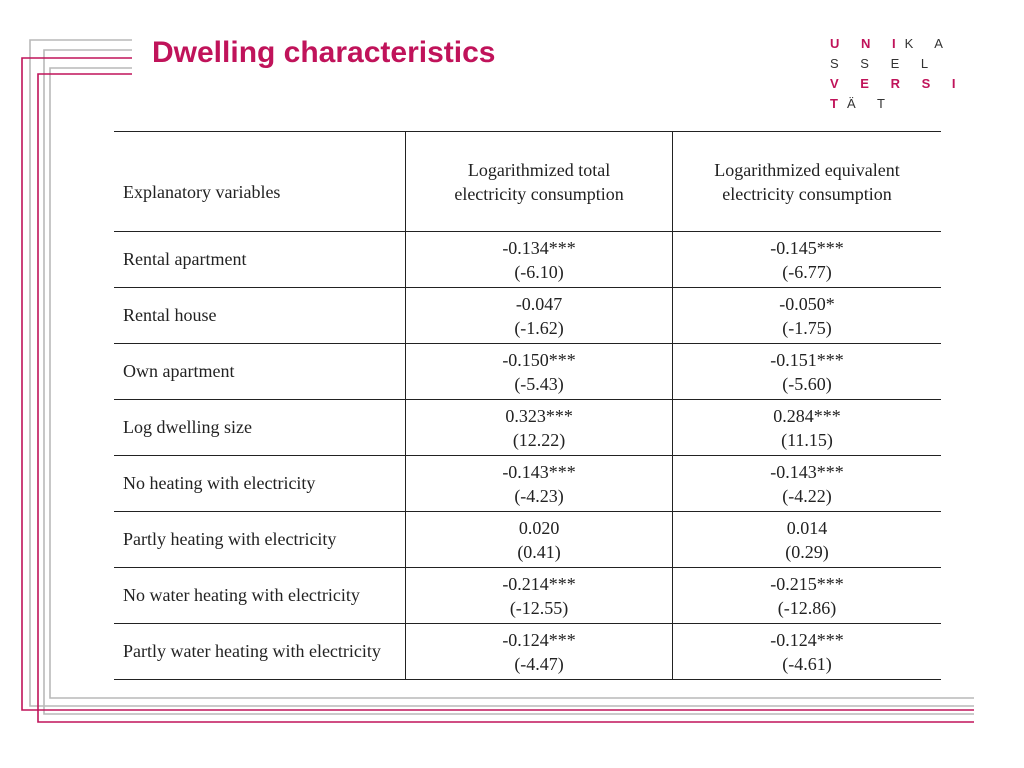  Describe the element at coordinates (806, 259) in the screenshot. I see `equivalent-estimate-cell: -0.145*** (-6.77)` at that location.